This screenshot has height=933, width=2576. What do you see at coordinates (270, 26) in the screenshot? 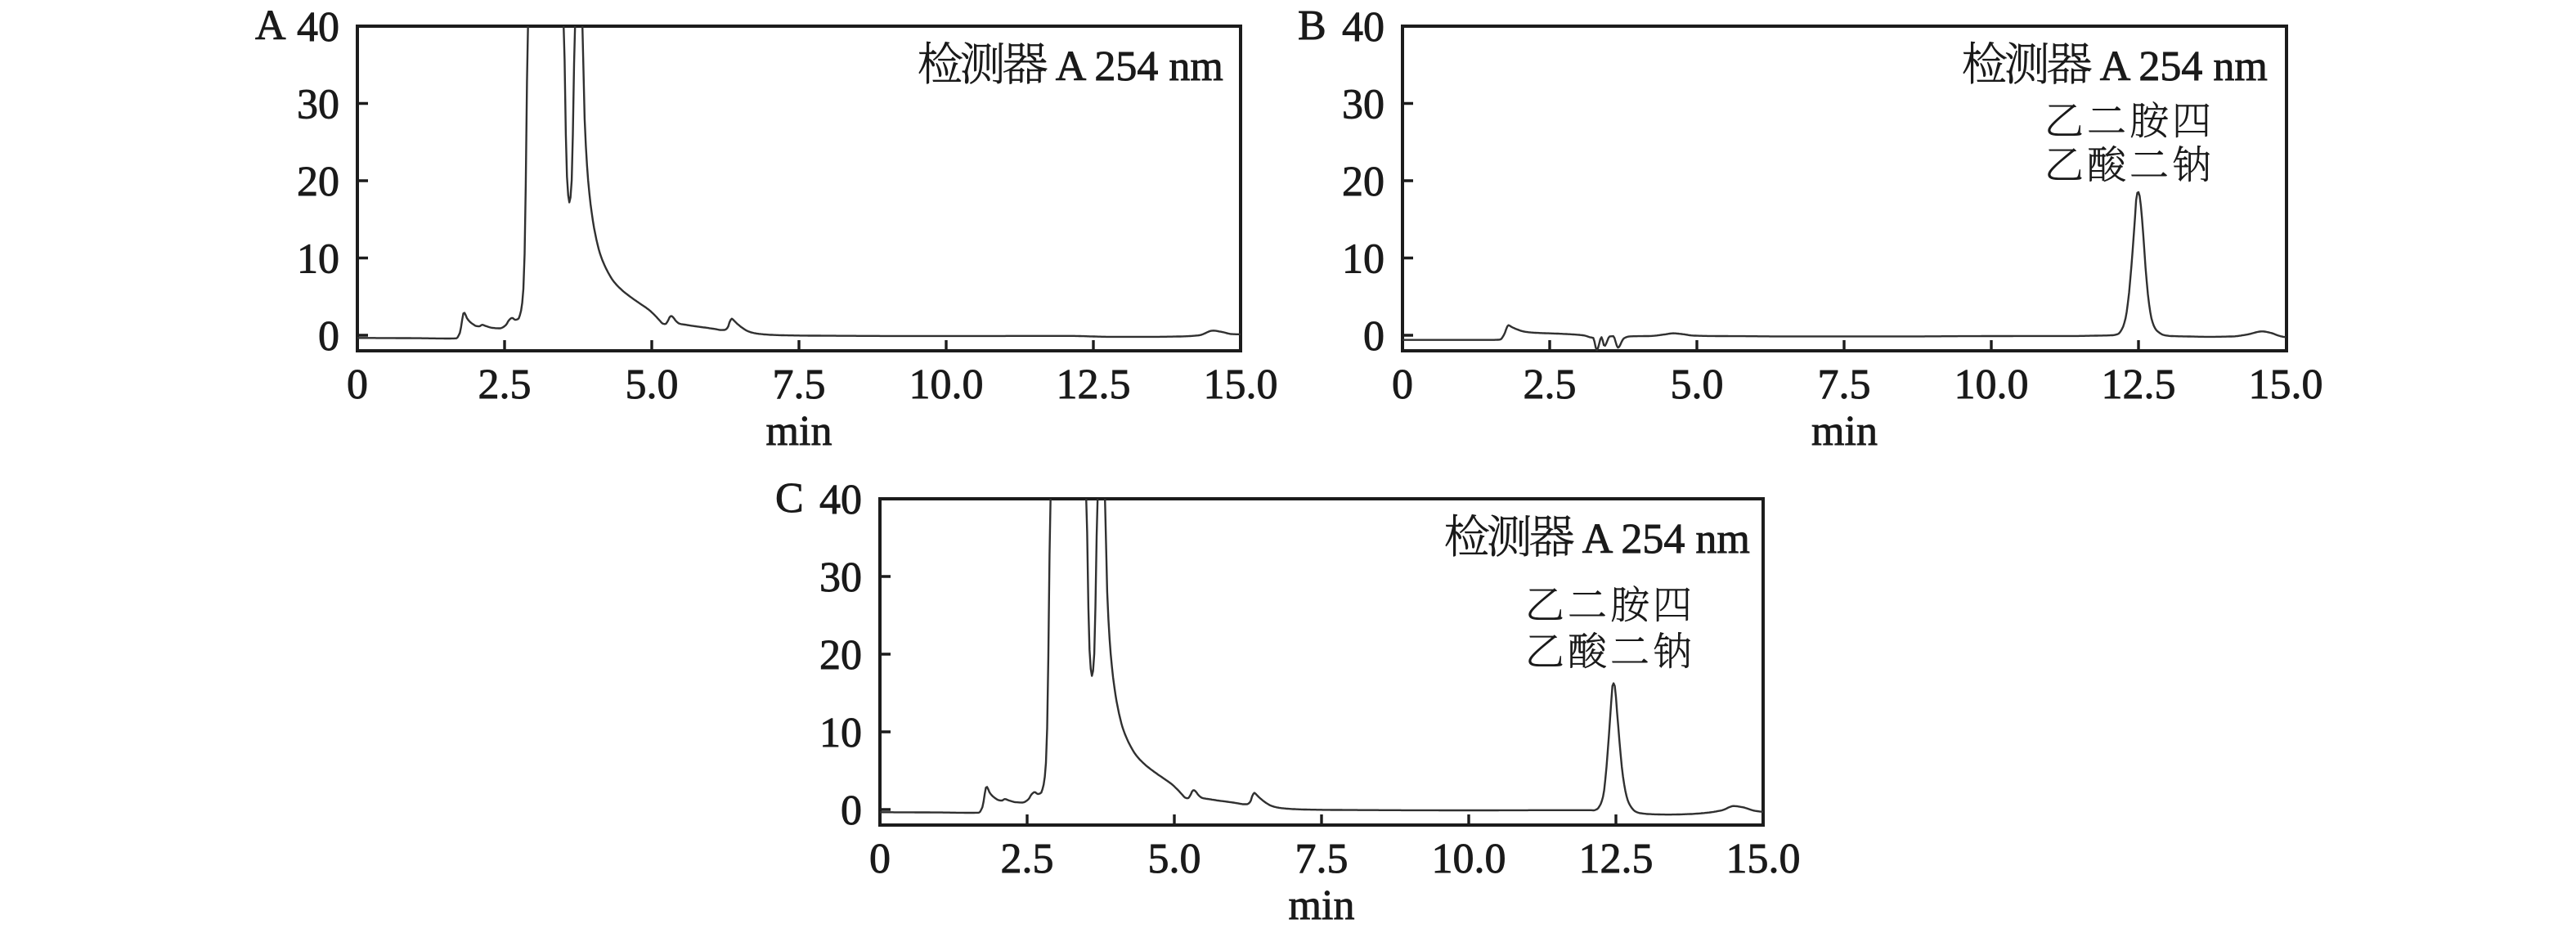
I see `svg-text: A` at bounding box center [270, 26].